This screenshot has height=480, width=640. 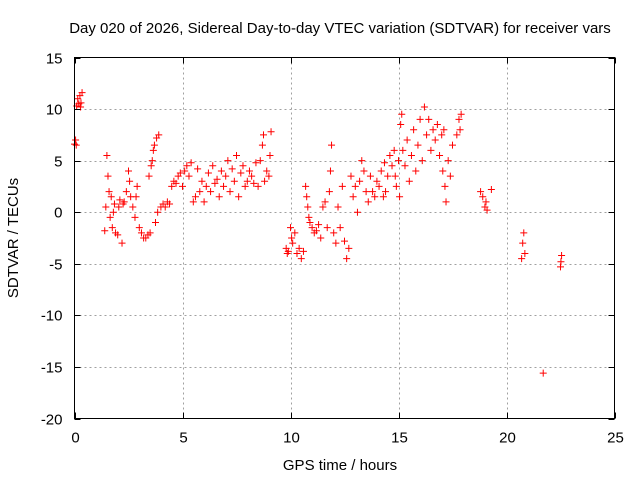 I want to click on y-axis-label: SDTVAR / TECUs, so click(x=13, y=238).